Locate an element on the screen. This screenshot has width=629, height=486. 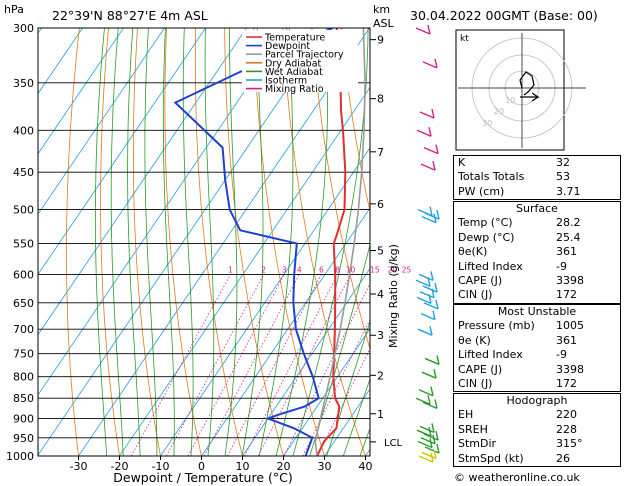
temperature-line is located at coordinates (331, 242).